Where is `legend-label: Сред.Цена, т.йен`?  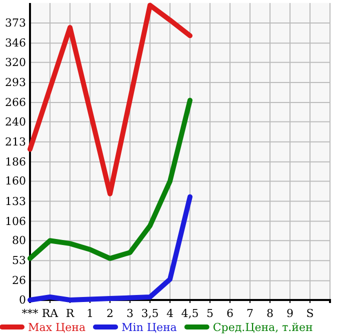
legend-label: Сред.Цена, т.йен is located at coordinates (262, 327).